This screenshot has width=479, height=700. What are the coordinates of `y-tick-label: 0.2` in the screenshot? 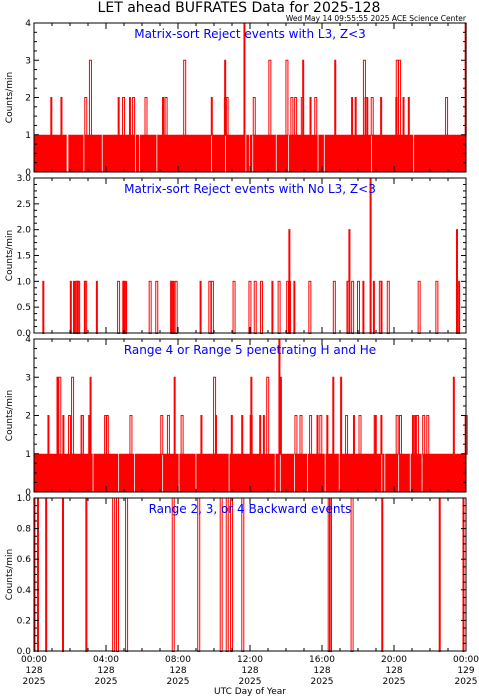 It's located at (24, 621).